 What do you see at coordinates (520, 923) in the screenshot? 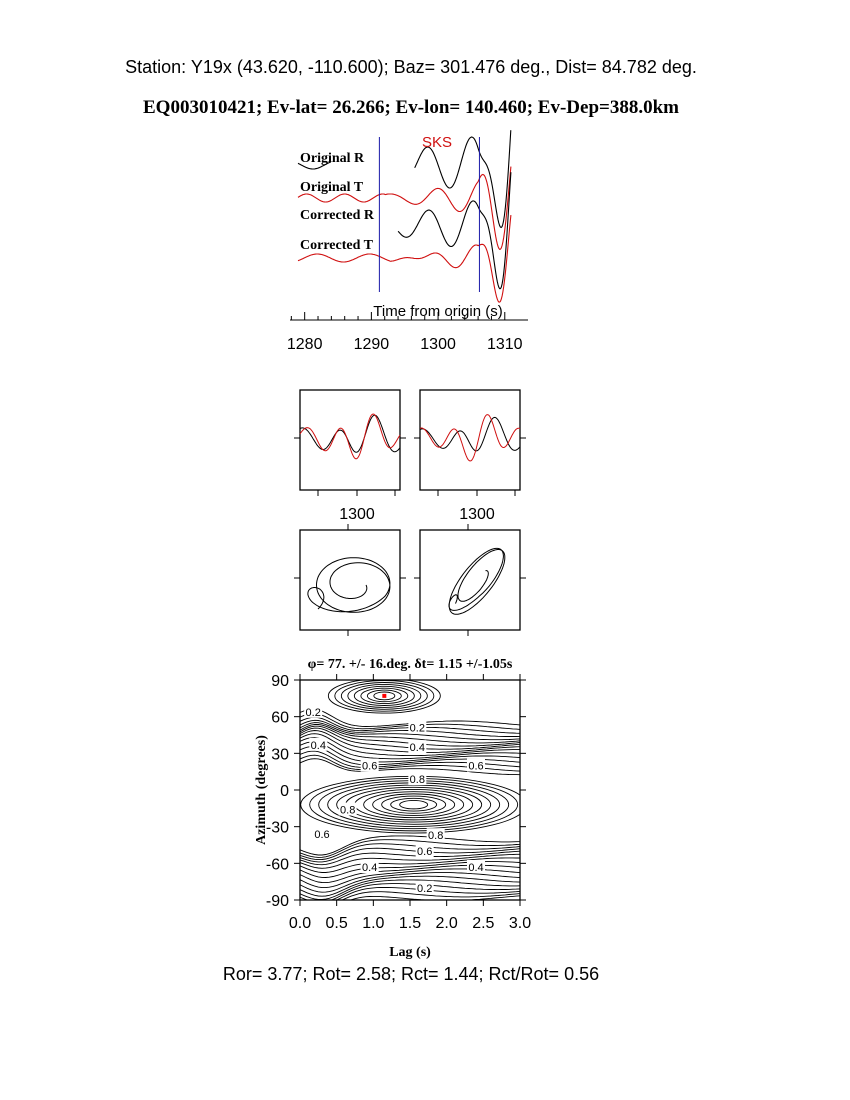
I see `contour-x-tick-label: 3.0` at bounding box center [520, 923].